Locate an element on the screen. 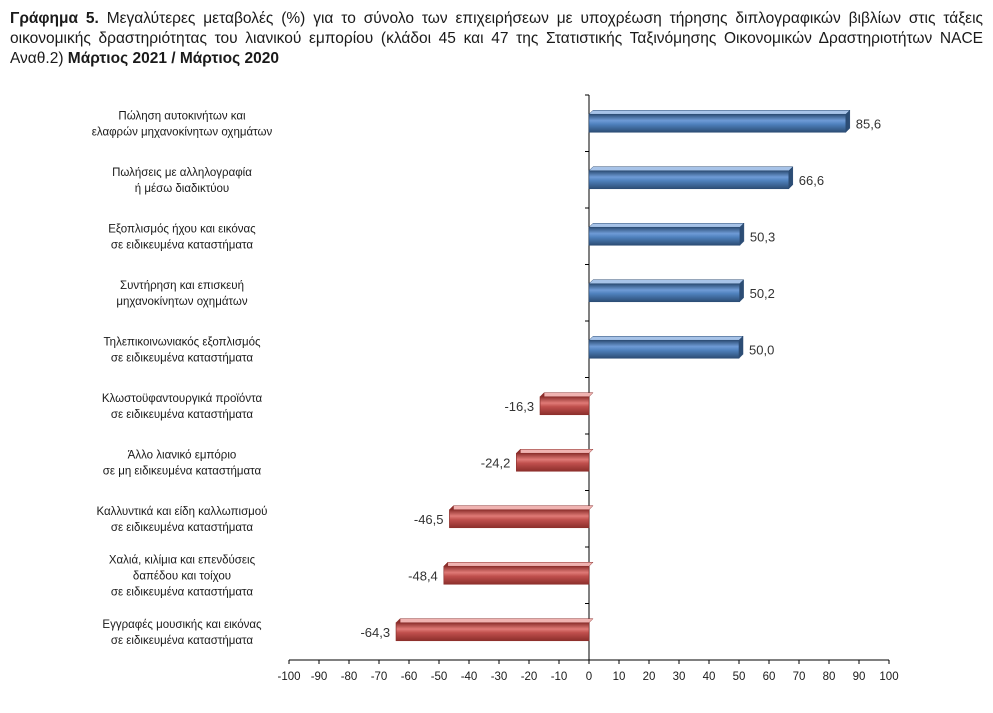 This screenshot has width=993, height=713. x-tick-label: -30 is located at coordinates (499, 677).